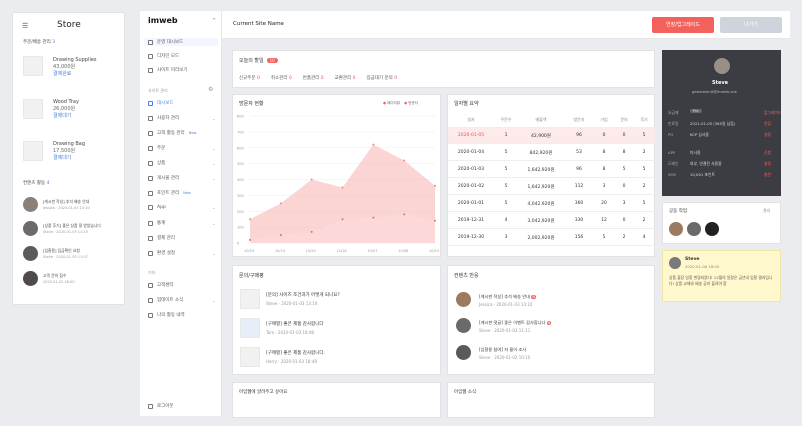 The height and width of the screenshot is (426, 802). What do you see at coordinates (166, 315) in the screenshot?
I see `nav-item-my-activity: 나의 활동 내역` at bounding box center [166, 315].